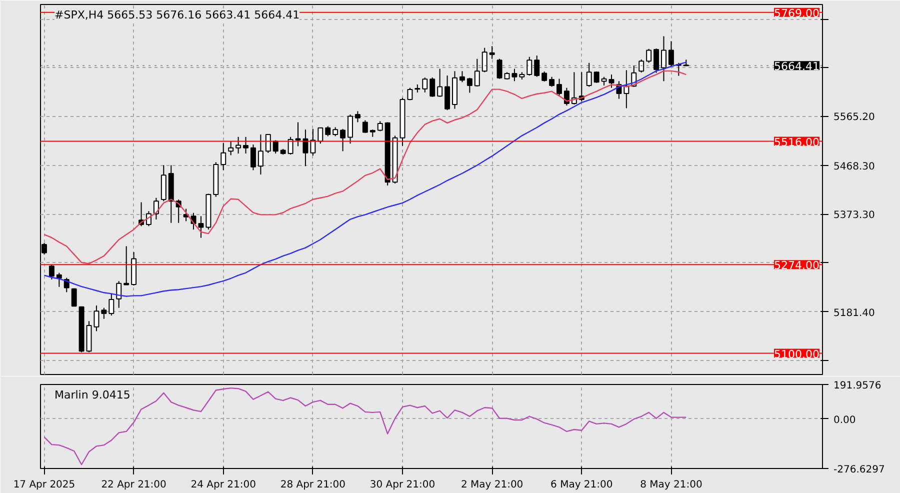  What do you see at coordinates (859, 470) in the screenshot?
I see `y-tick-label: -276.6297` at bounding box center [859, 470].